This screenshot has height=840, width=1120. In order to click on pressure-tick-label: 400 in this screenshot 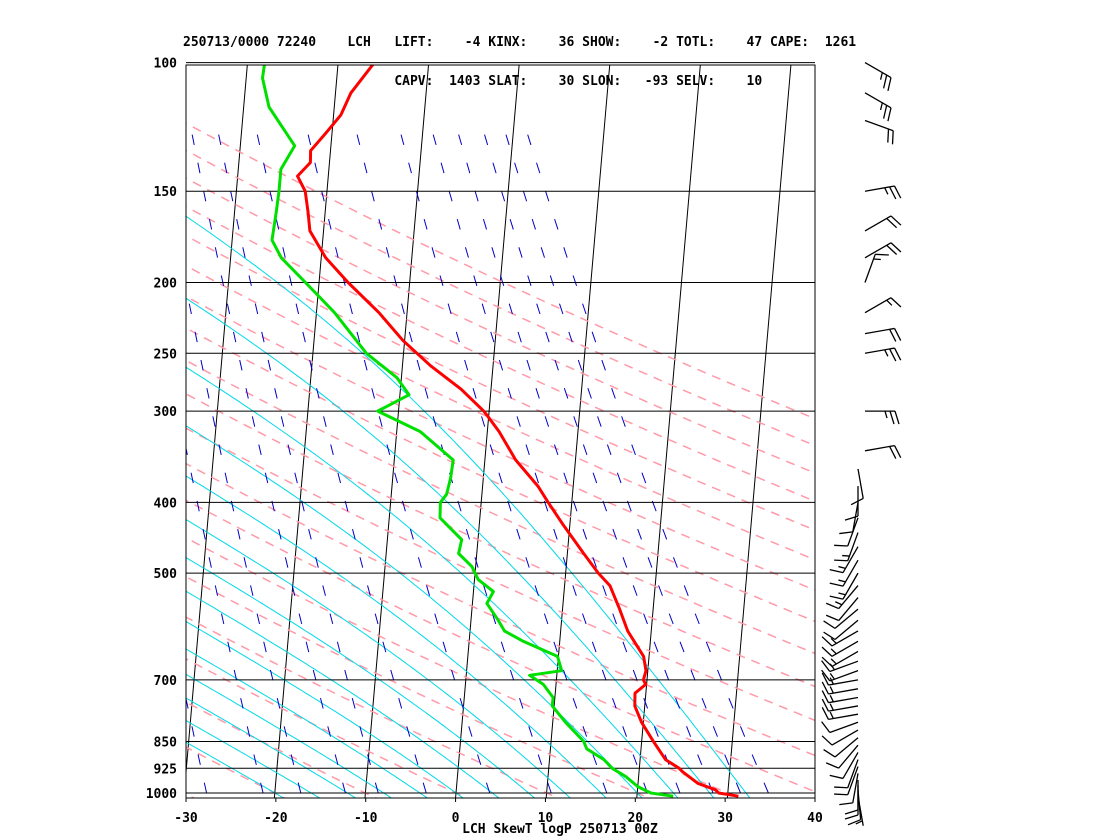, I will do `click(166, 503)`.